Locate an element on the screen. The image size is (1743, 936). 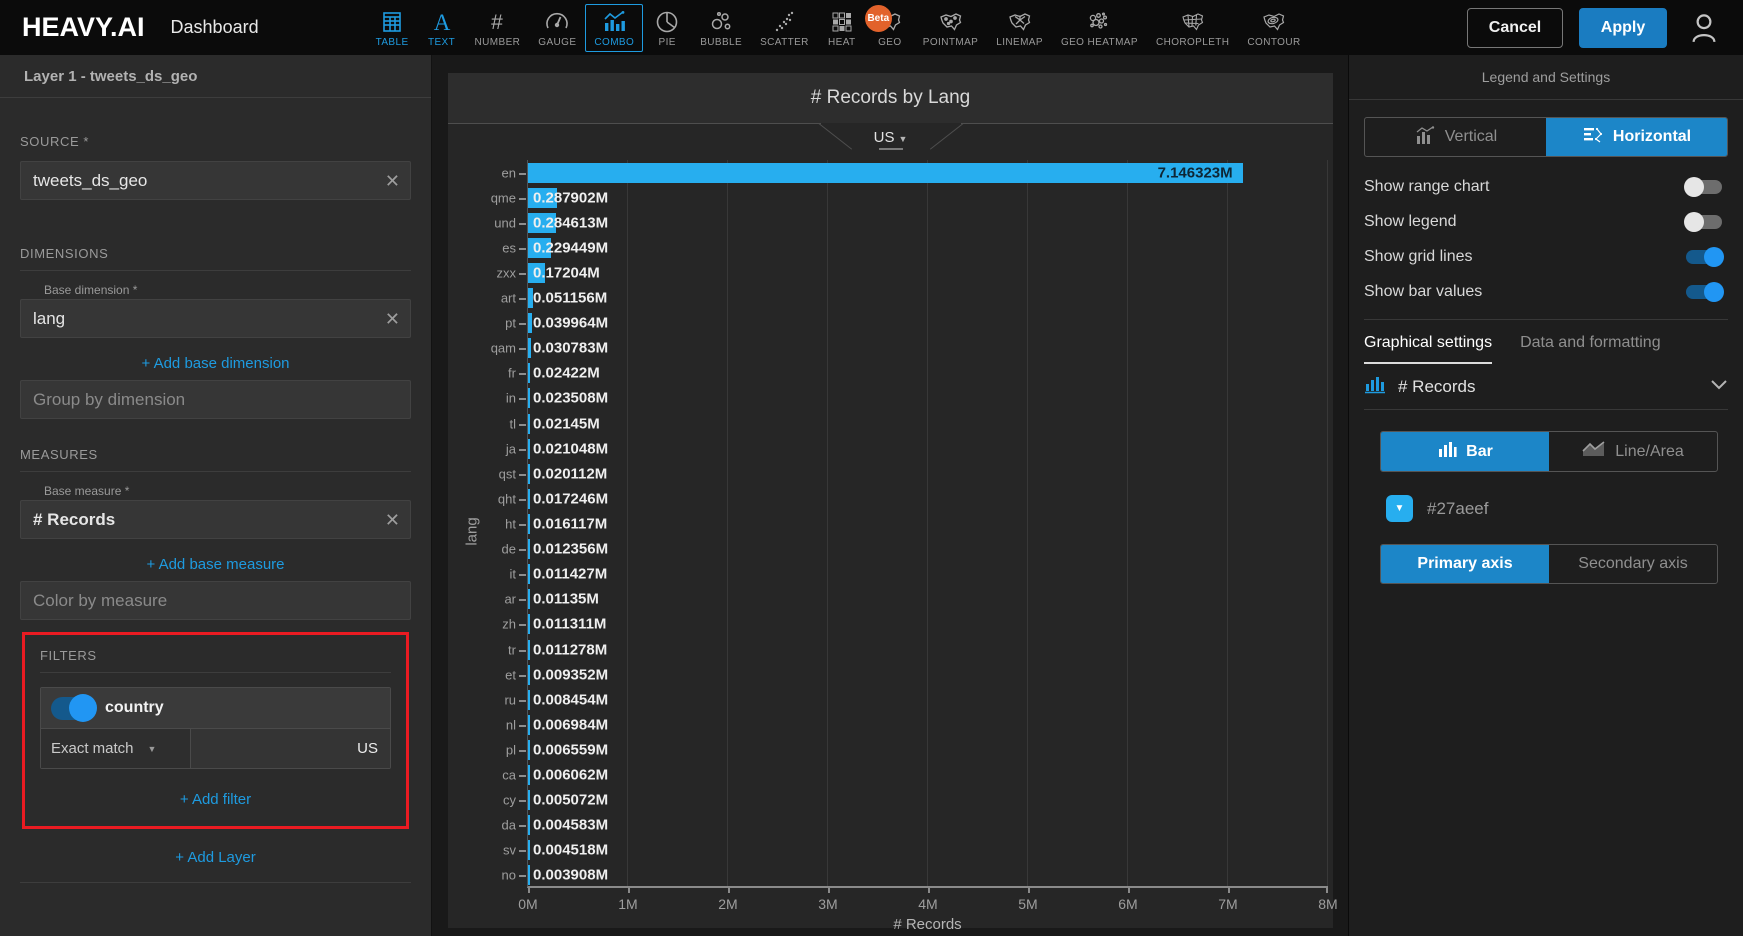
topbar-actions: Cancel Apply is located at coordinates (1594, 27).